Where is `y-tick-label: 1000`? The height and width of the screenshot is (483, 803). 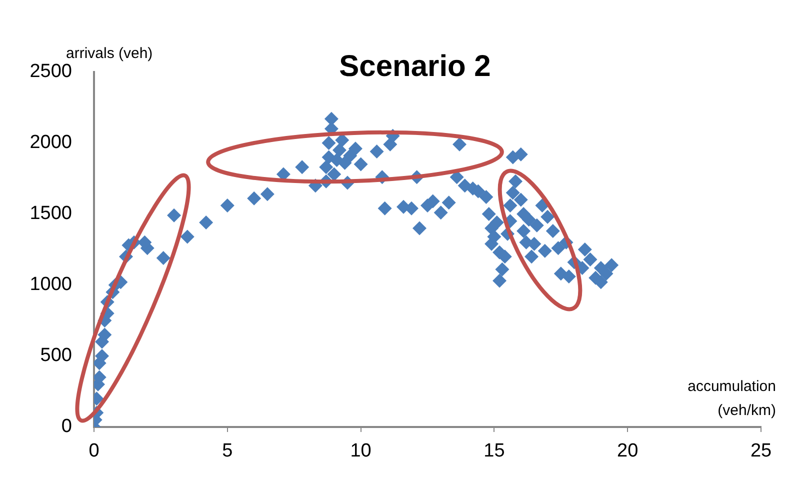
y-tick-label: 1000 is located at coordinates (51, 285).